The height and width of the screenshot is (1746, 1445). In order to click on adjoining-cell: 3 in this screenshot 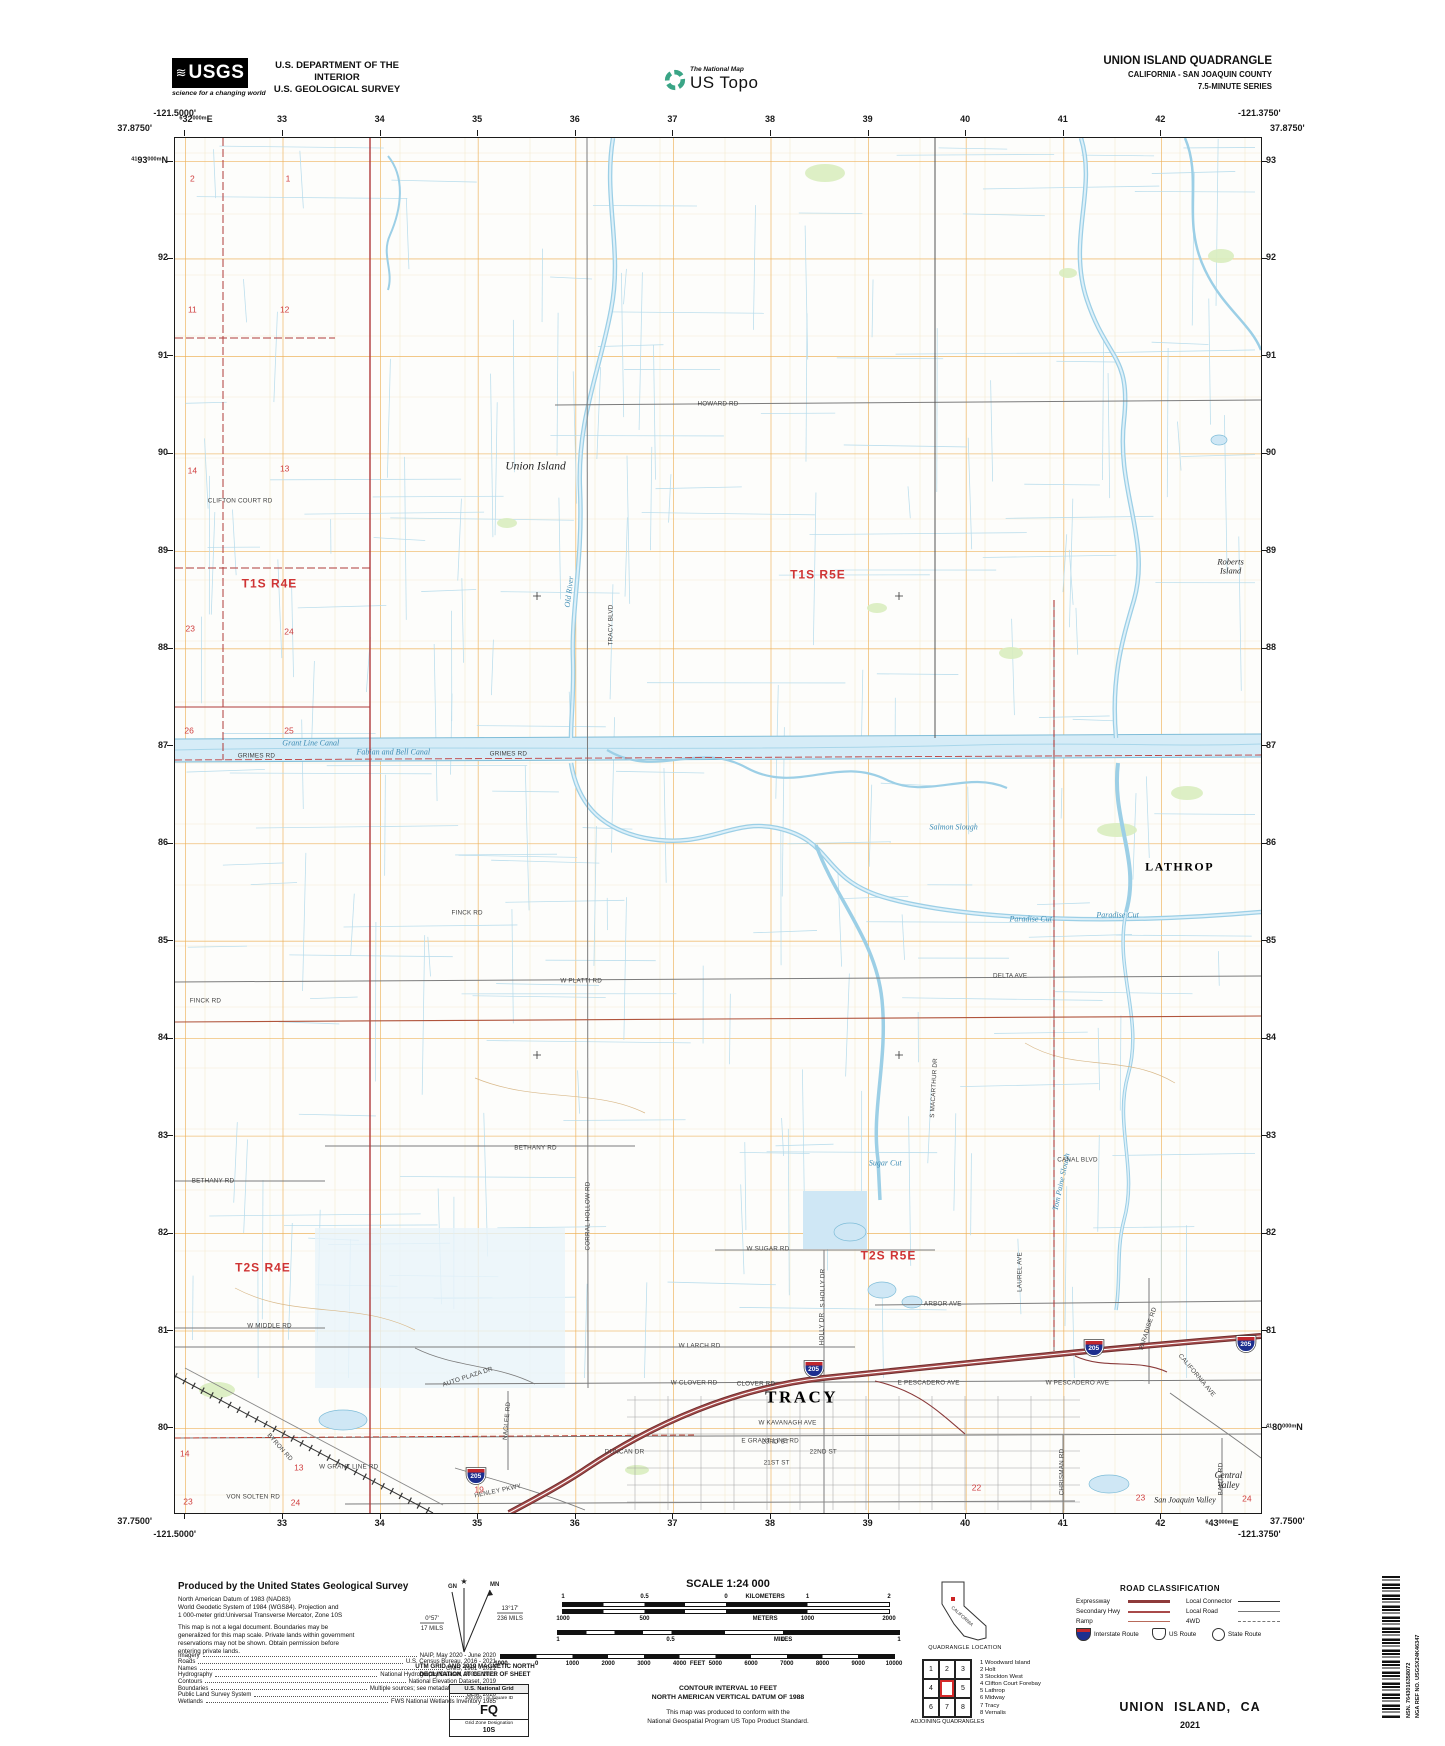, I will do `click(963, 1669)`.